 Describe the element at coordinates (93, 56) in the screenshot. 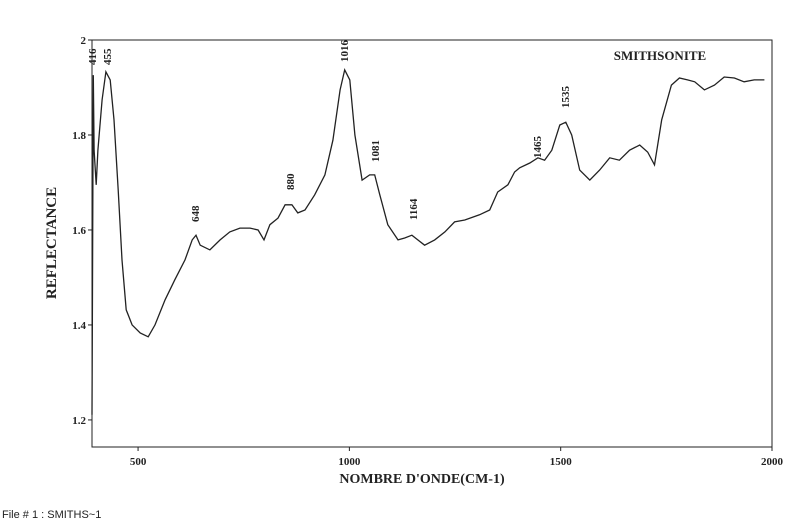

I see `peak-label: 416` at that location.